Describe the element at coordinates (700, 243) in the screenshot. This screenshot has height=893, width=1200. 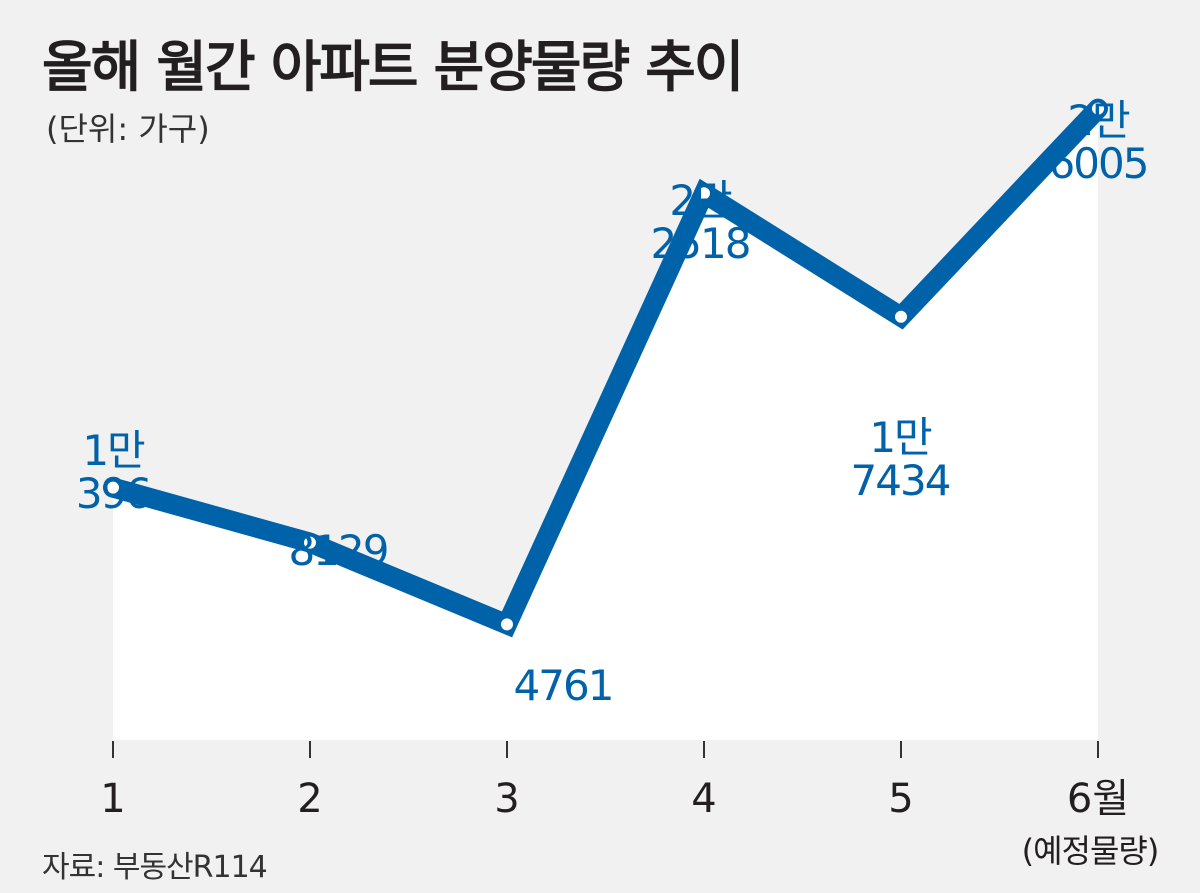
I see `data-label: 2518` at that location.